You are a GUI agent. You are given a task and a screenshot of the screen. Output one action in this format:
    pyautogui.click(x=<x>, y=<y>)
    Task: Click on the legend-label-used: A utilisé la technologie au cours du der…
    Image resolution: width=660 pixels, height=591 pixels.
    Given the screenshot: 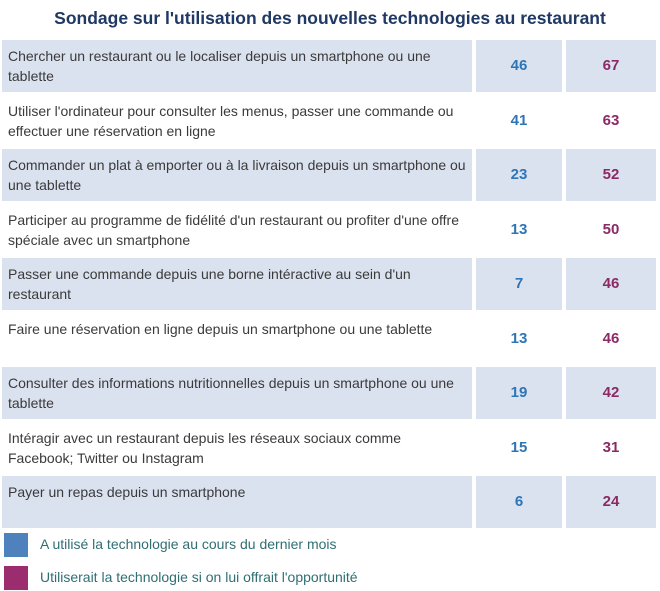 What is the action you would take?
    pyautogui.click(x=188, y=544)
    